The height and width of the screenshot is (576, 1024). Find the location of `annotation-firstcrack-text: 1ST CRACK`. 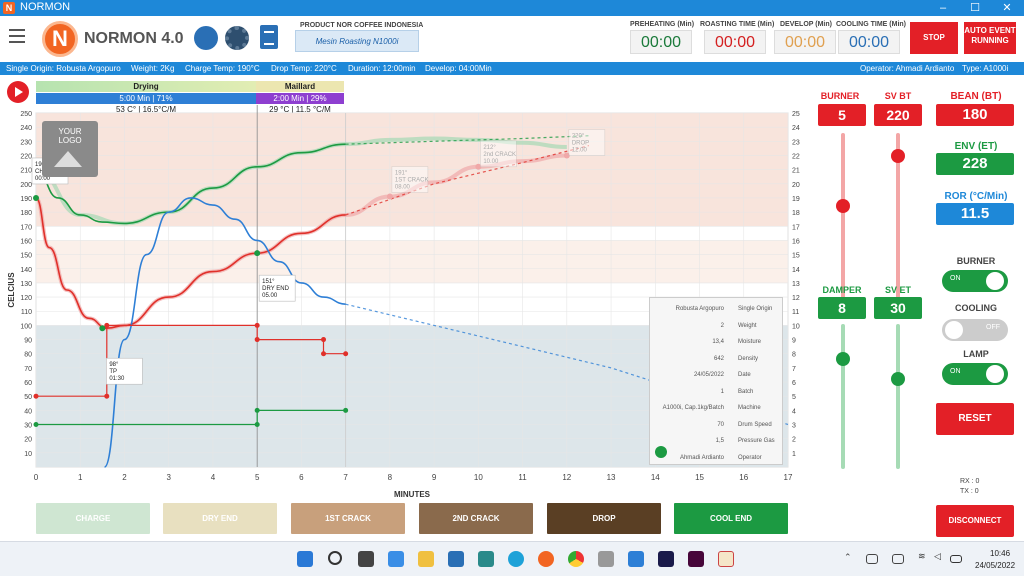

annotation-firstcrack-text: 1ST CRACK is located at coordinates (412, 181).